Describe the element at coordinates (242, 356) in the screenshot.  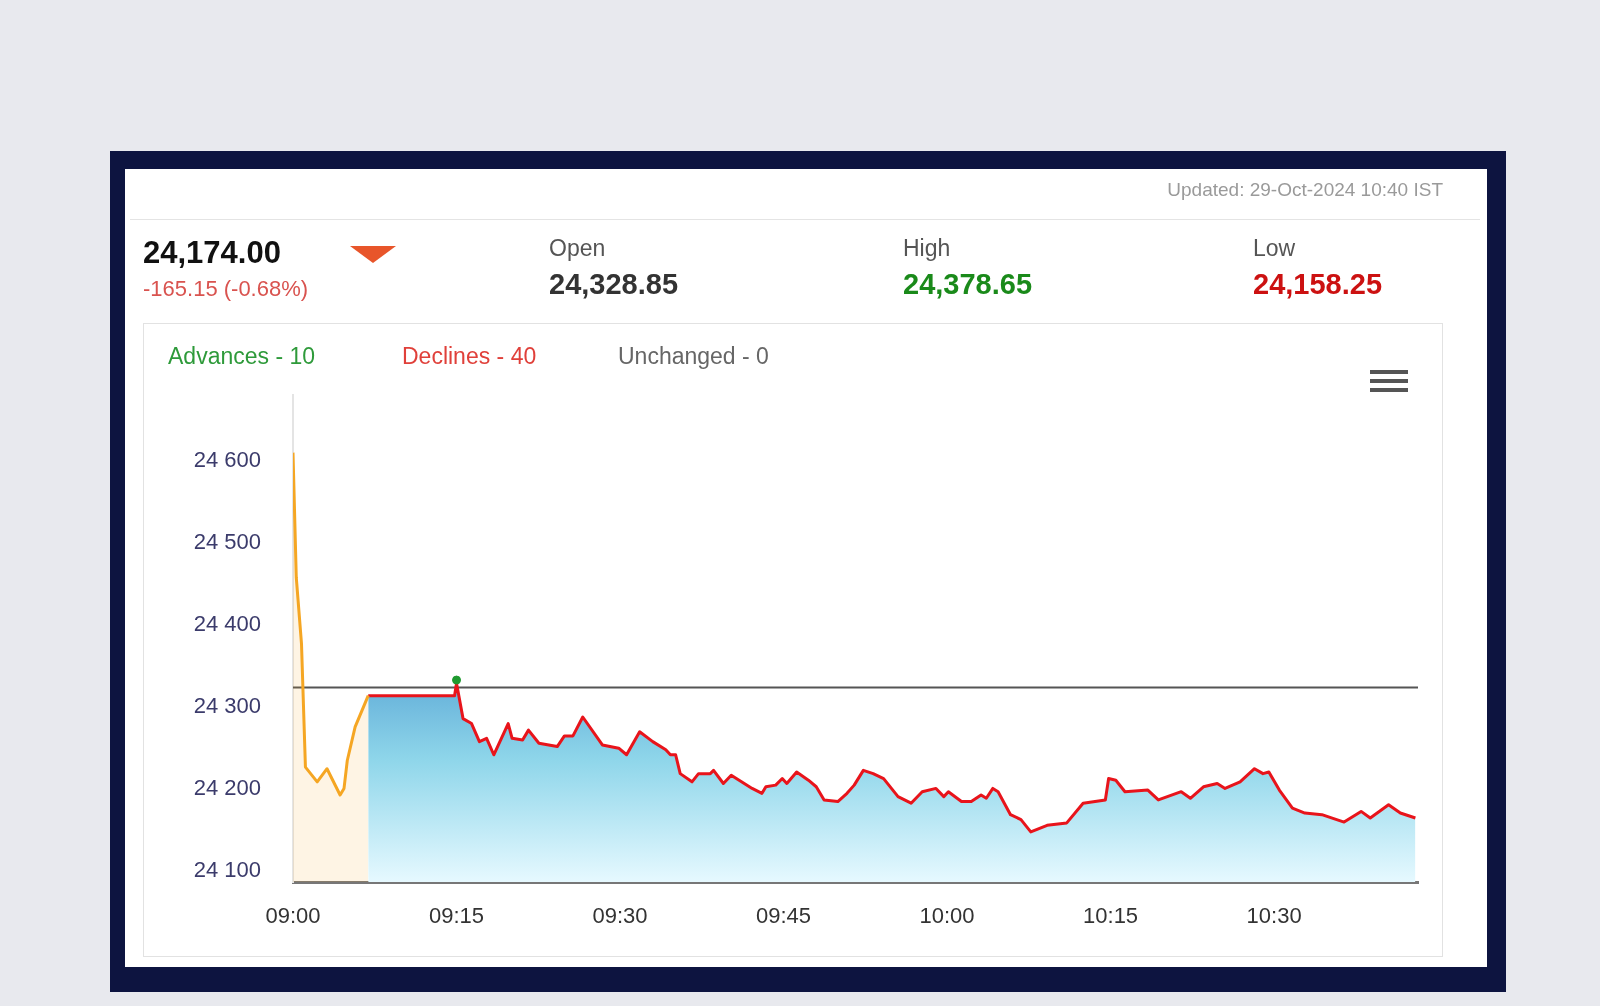
I see `text: Advances - 10` at that location.